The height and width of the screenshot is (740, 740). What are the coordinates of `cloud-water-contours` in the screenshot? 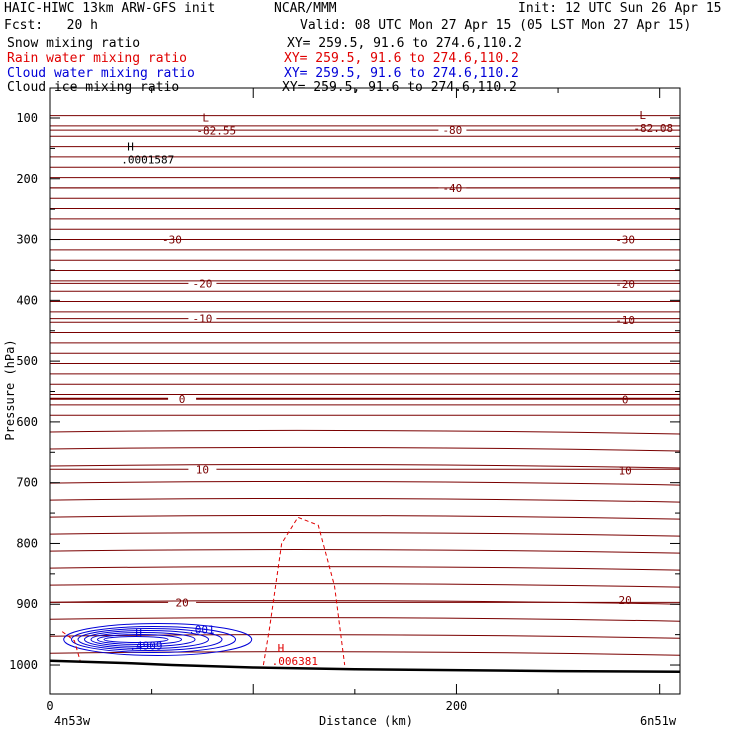 It's located at (158, 639).